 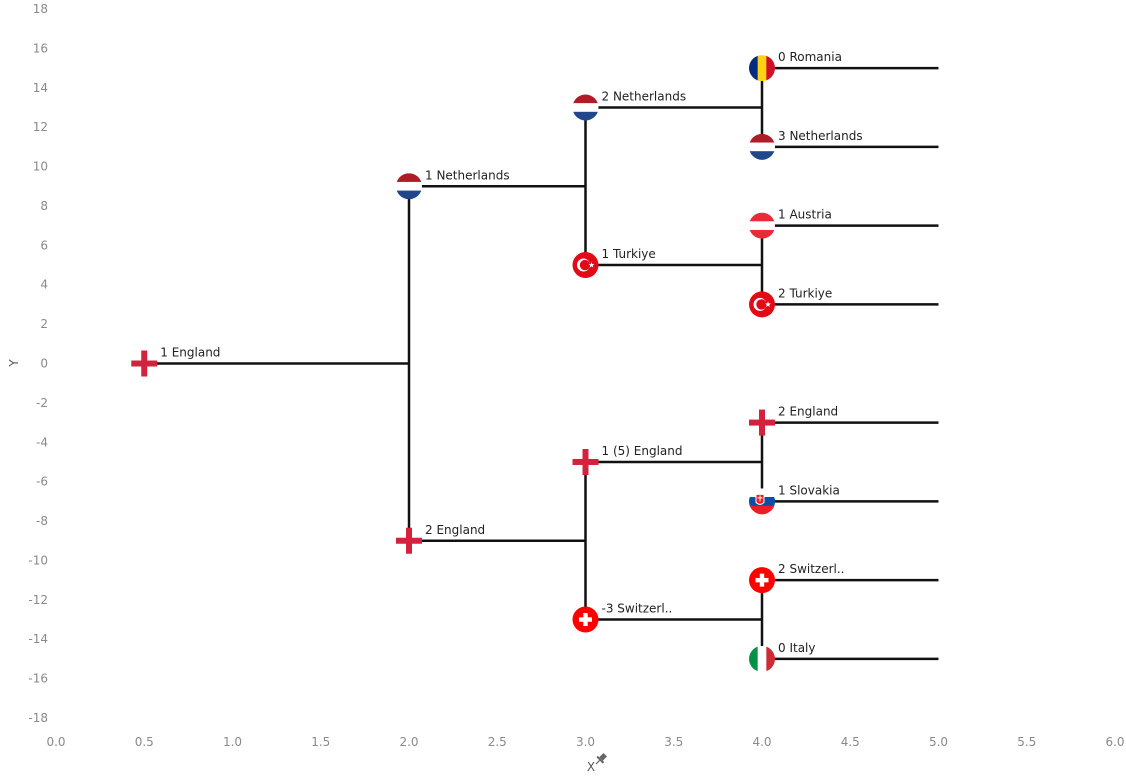 I want to click on x-tick-label: 4.5, so click(x=850, y=742).